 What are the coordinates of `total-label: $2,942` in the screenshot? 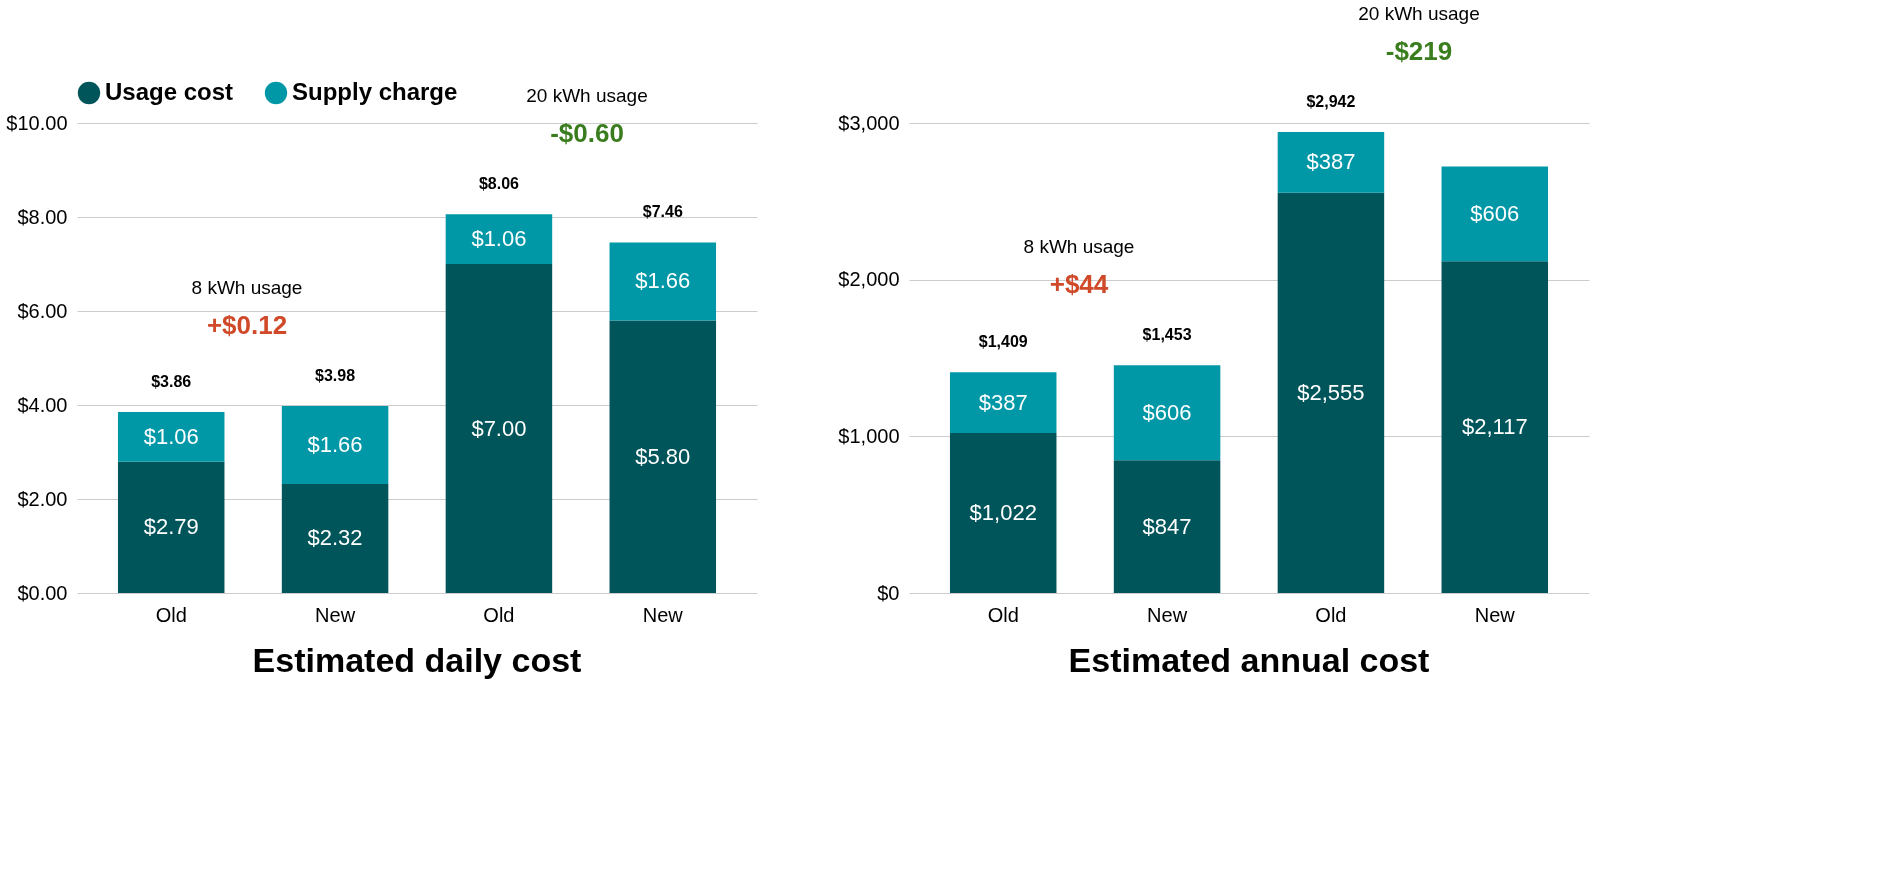 It's located at (1331, 102).